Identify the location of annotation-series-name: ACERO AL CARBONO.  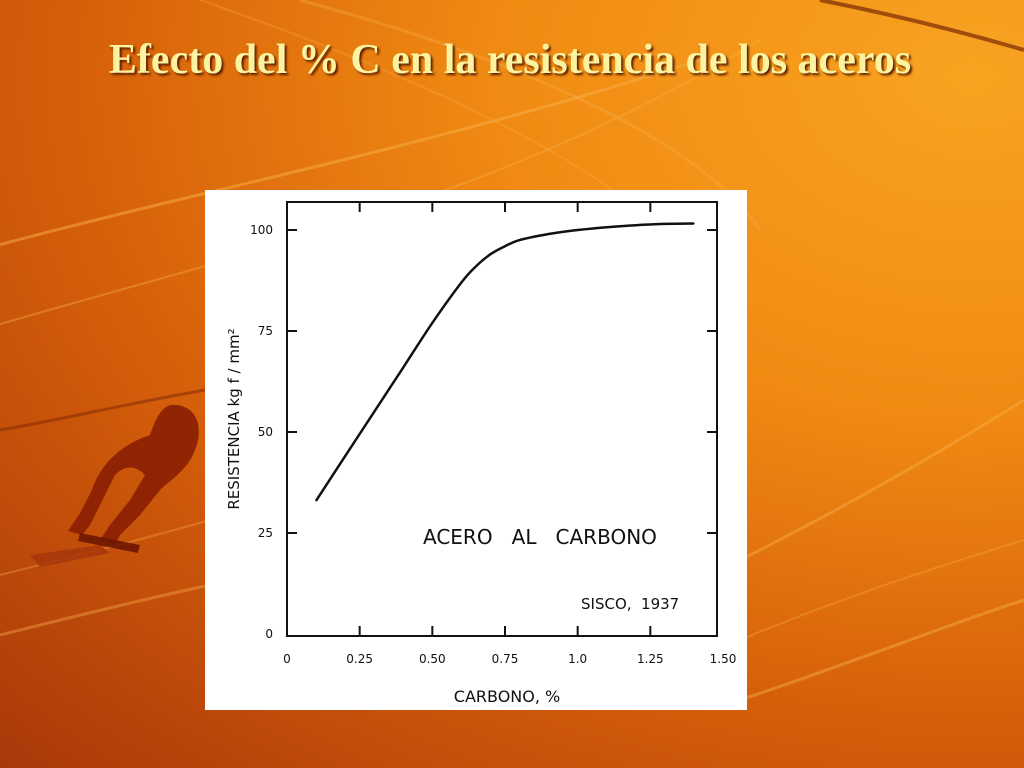
(540, 537).